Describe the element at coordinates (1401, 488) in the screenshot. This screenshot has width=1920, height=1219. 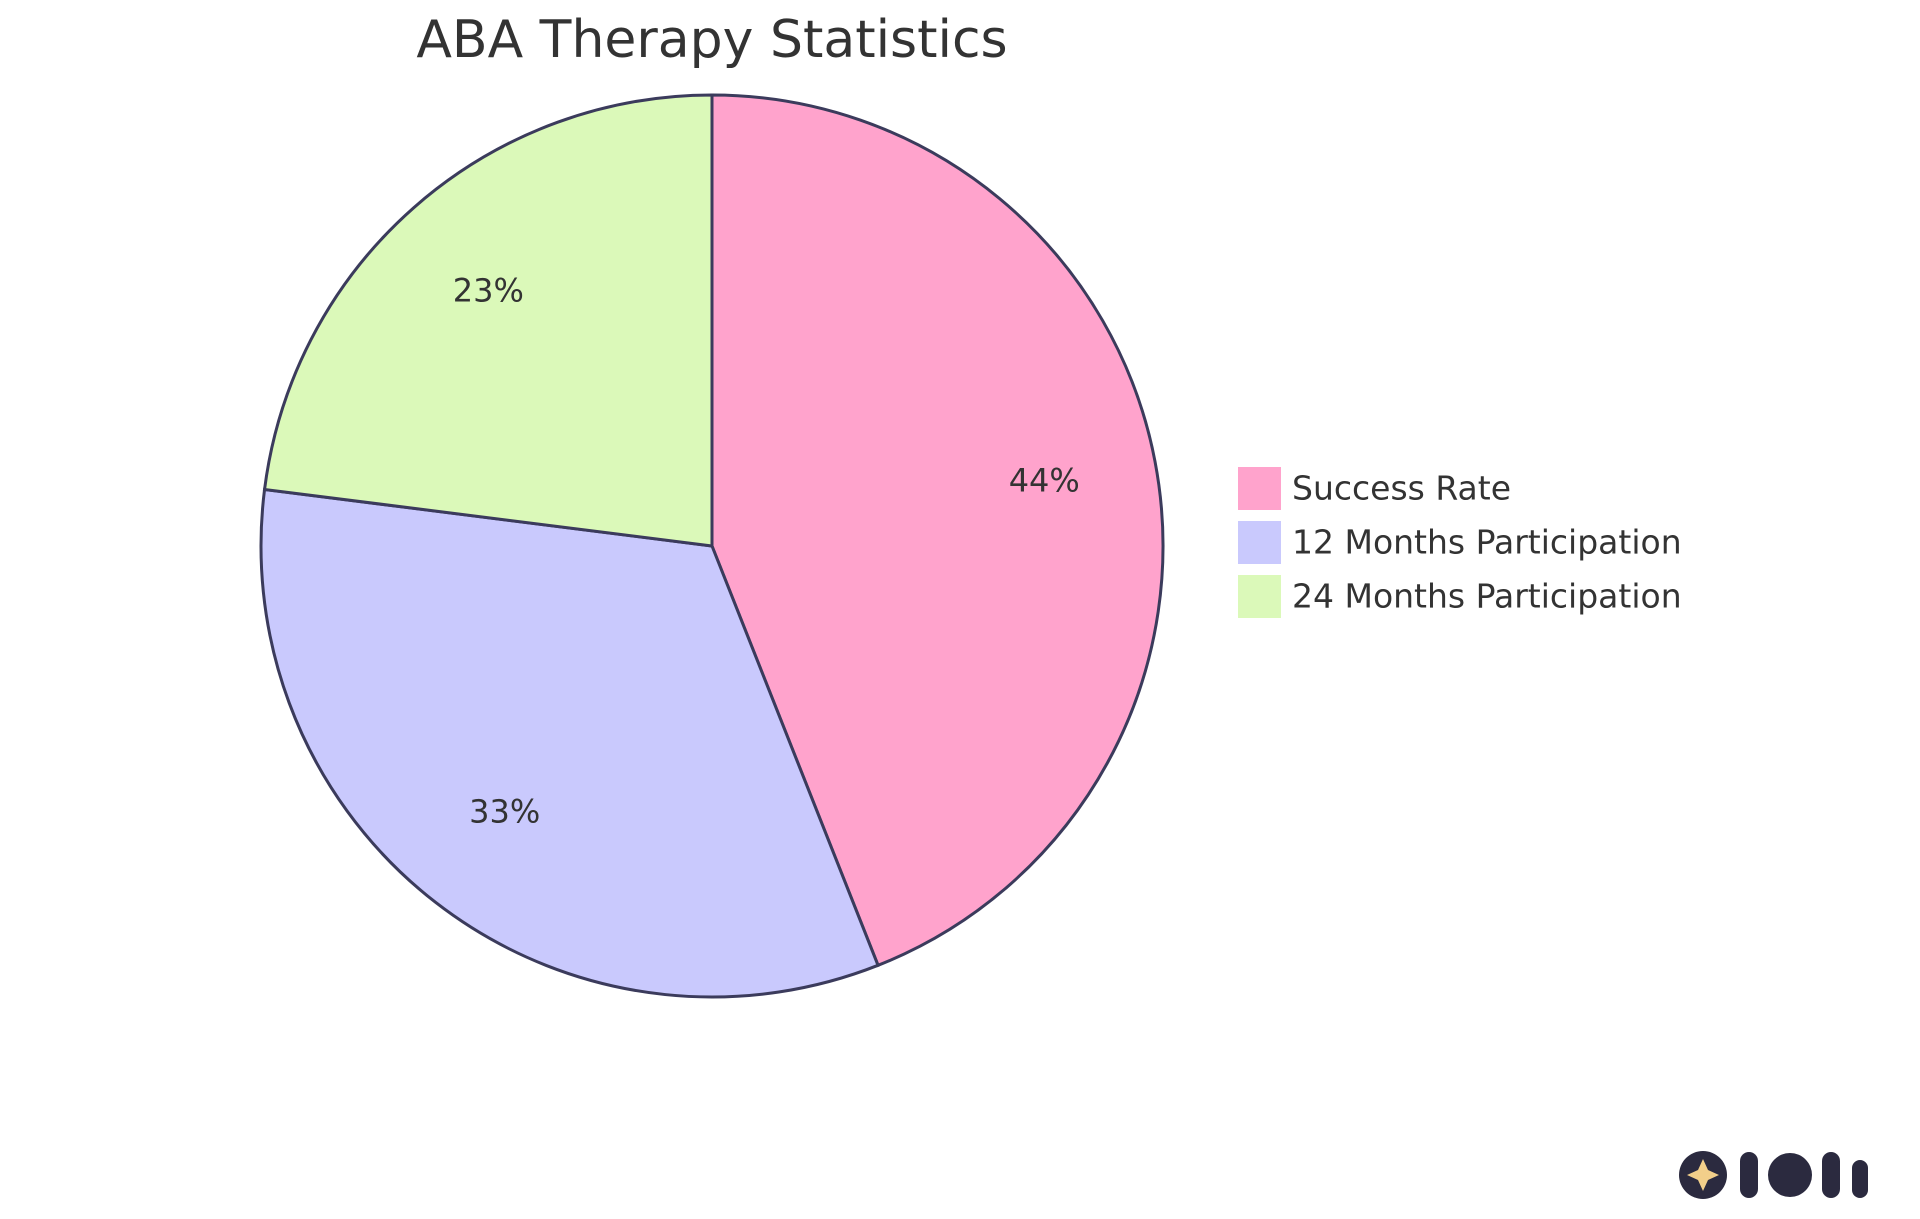
I see `legend-label: Success Rate` at that location.